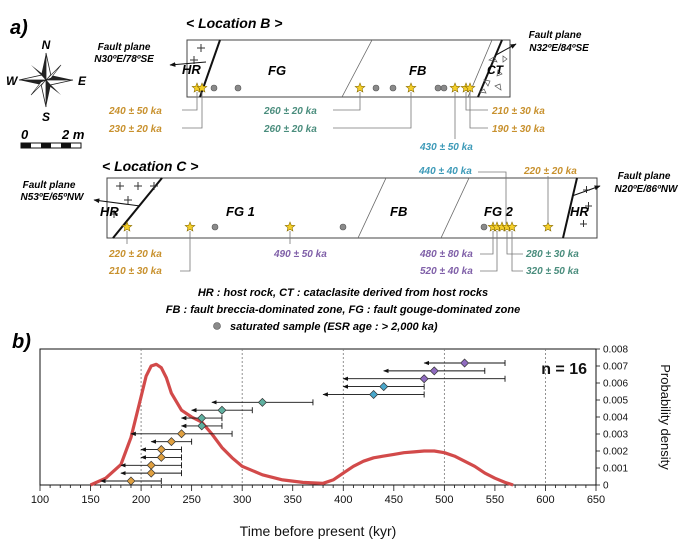 This screenshot has width=686, height=544. What do you see at coordinates (191, 500) in the screenshot?
I see `x-tick-label: 250` at bounding box center [191, 500].